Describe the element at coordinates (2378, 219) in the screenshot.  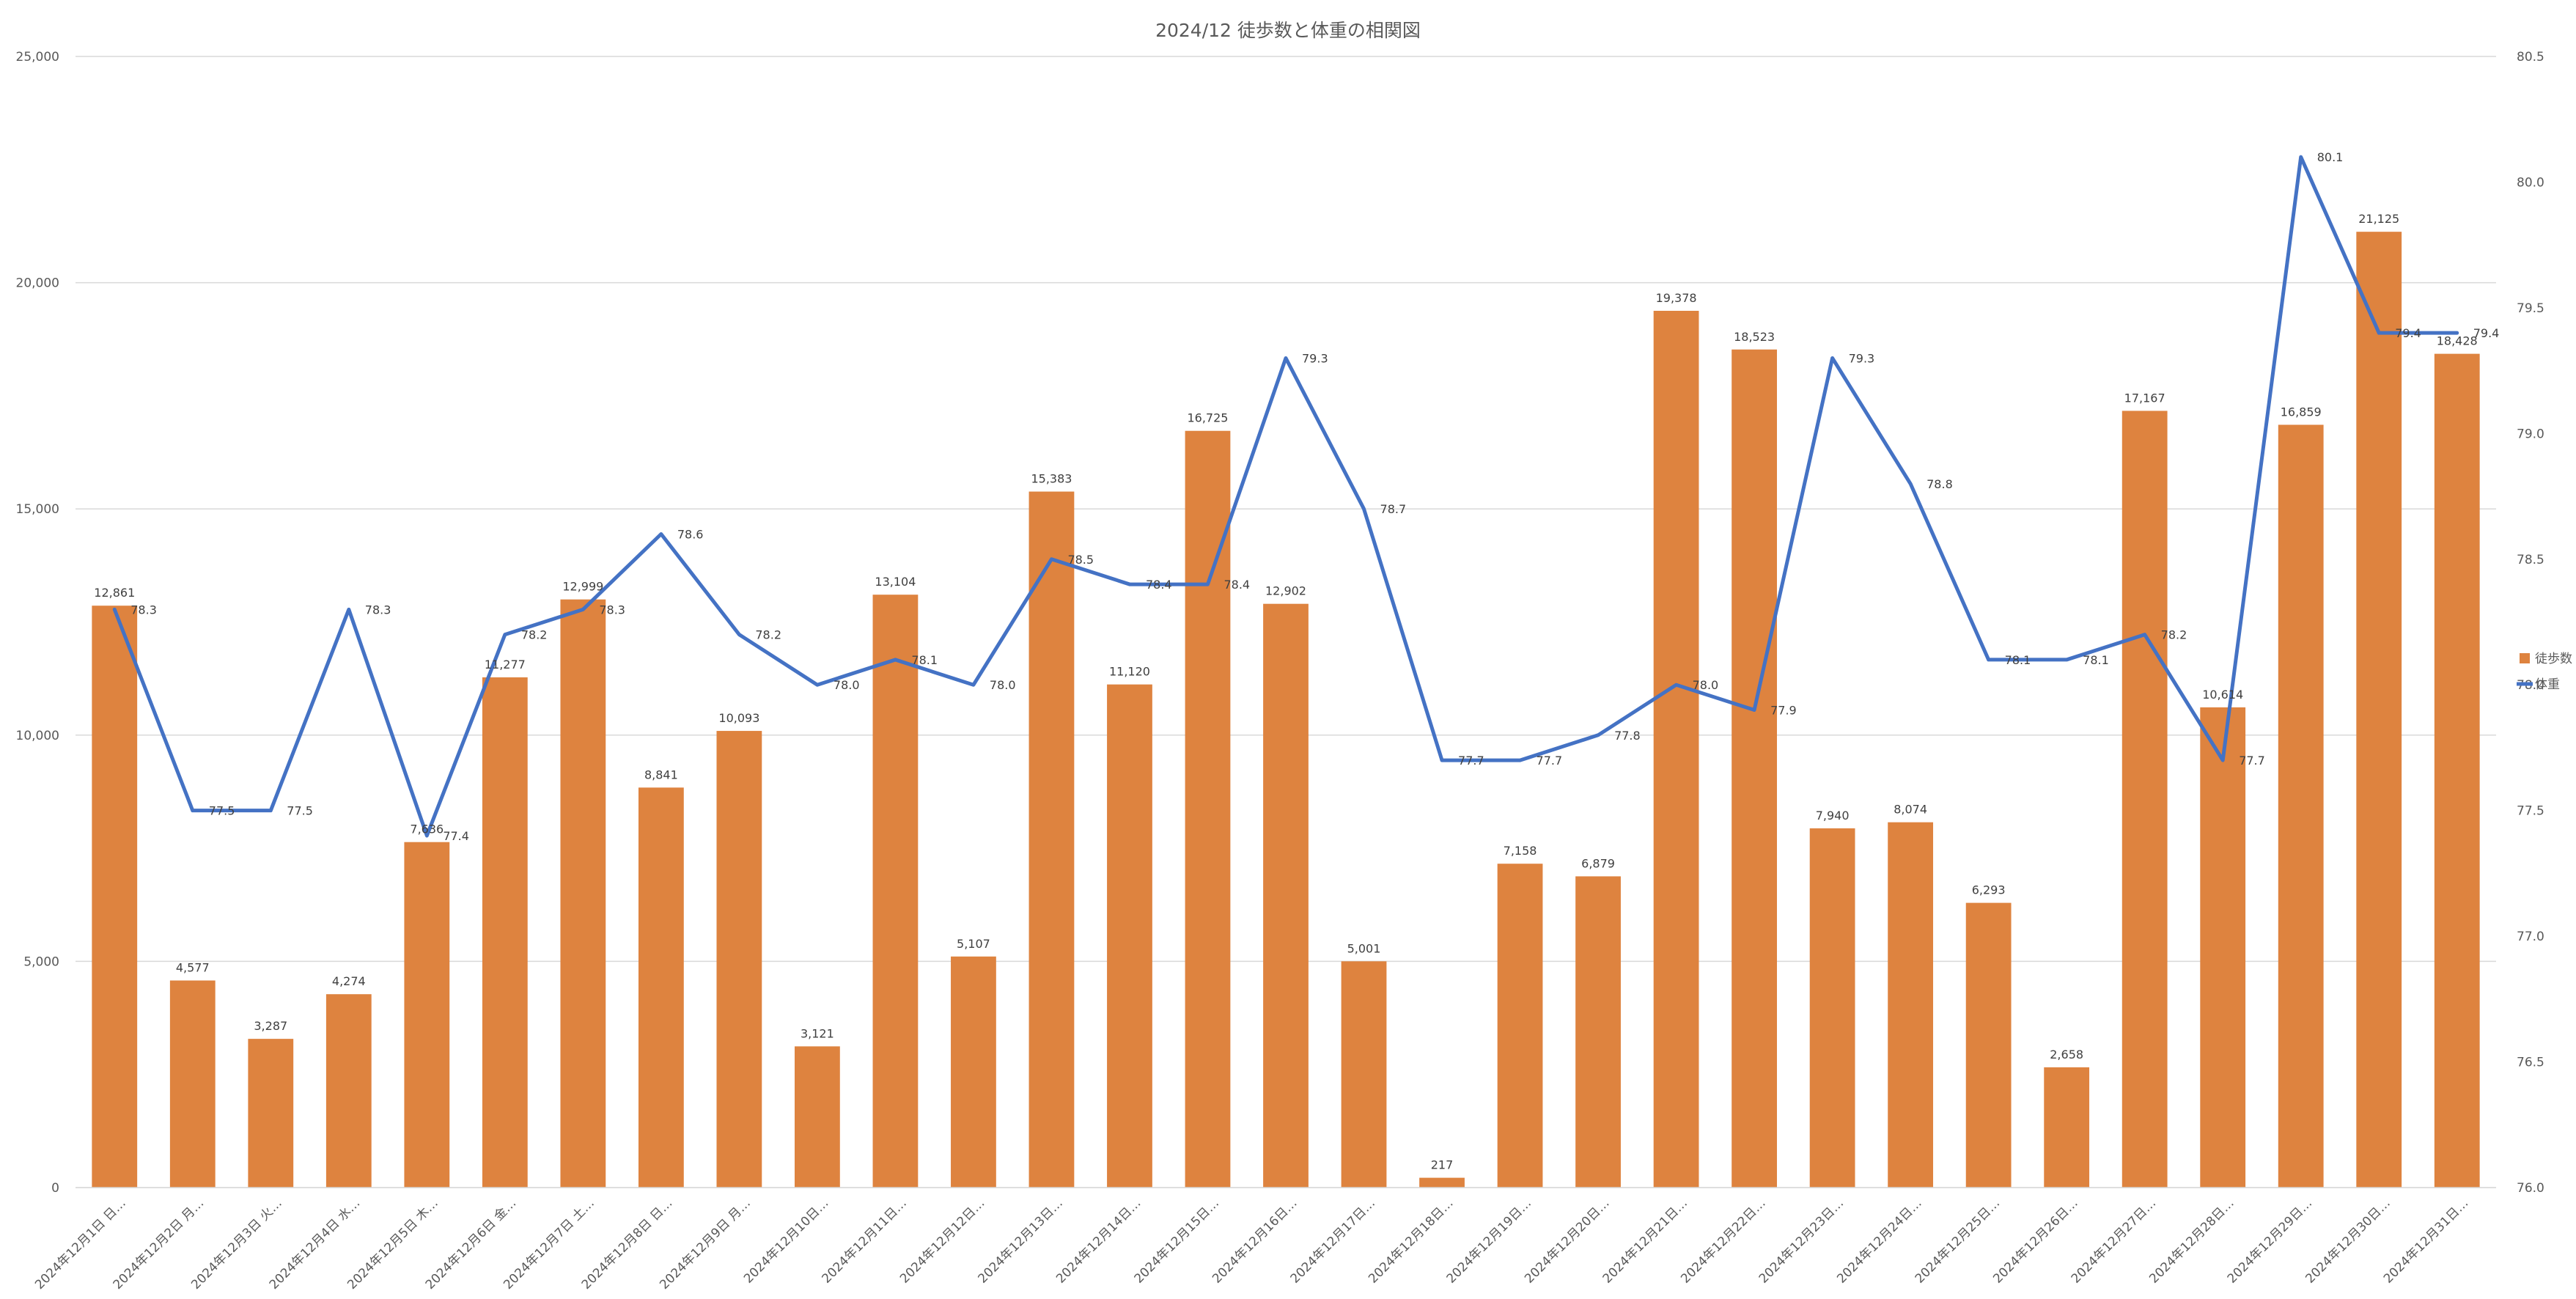
I see `bar-data-label: 21,125` at that location.